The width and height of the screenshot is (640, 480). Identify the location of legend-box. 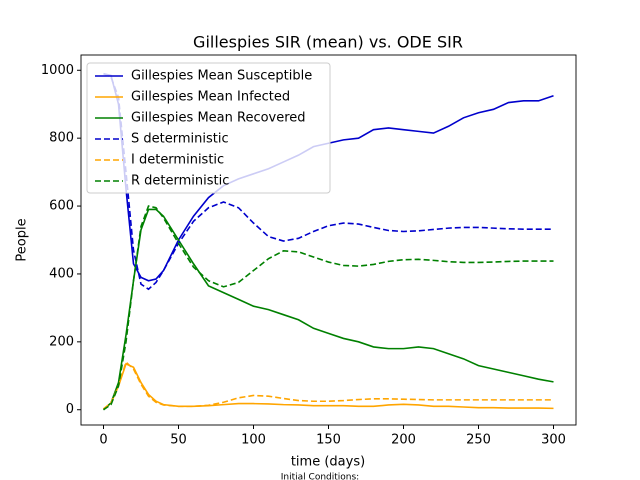
(208, 128).